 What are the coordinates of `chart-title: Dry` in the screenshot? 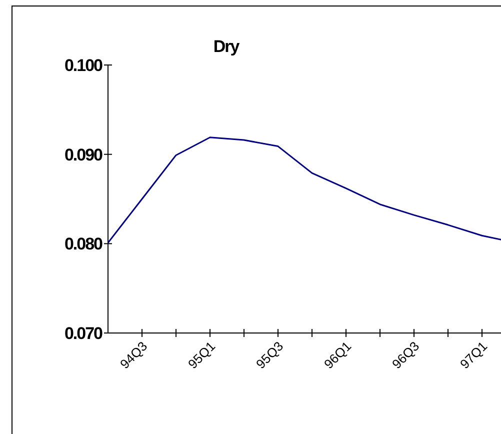 It's located at (226, 46).